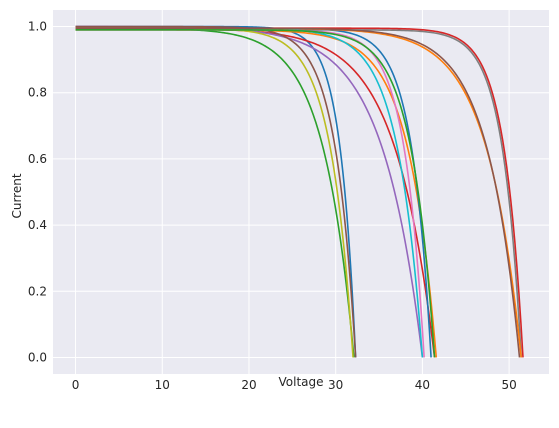  Describe the element at coordinates (37, 225) in the screenshot. I see `y-tick-label: 0.4` at that location.